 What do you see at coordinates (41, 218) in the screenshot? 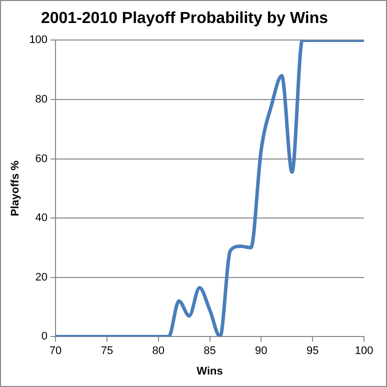
I see `y-tick-label: 40` at bounding box center [41, 218].